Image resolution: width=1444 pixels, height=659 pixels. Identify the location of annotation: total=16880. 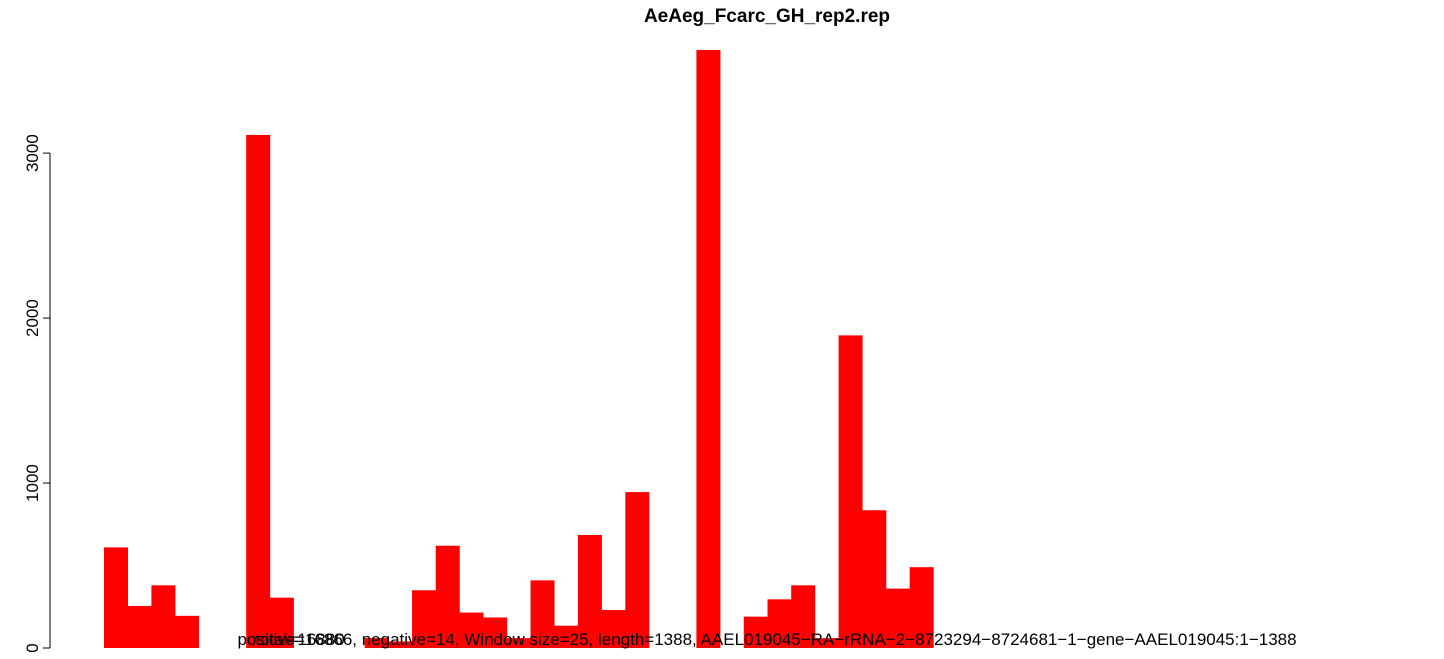
(299, 639).